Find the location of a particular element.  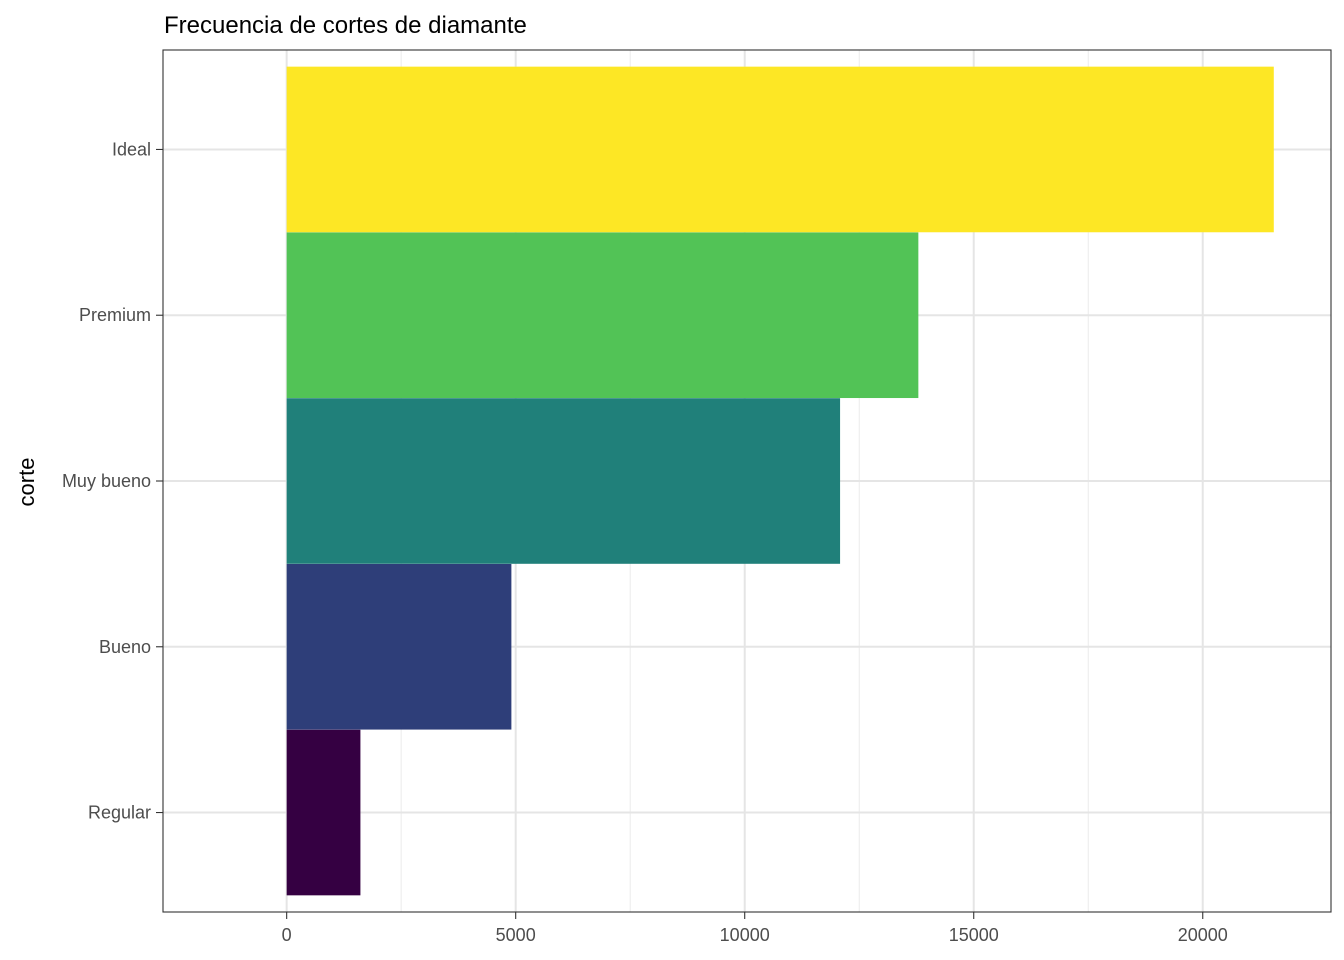

x-tick-label: 5000 is located at coordinates (516, 935).